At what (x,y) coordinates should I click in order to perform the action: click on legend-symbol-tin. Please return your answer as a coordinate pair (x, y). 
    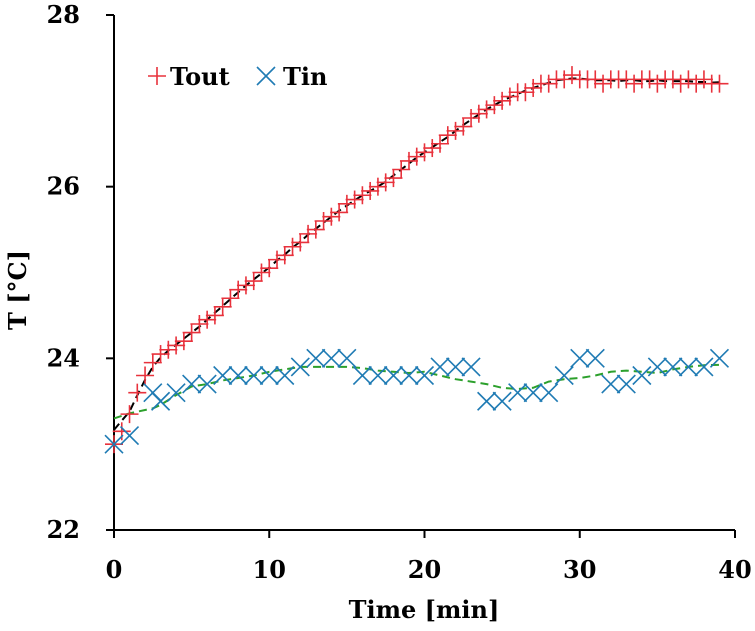
    Looking at the image, I should click on (266, 76).